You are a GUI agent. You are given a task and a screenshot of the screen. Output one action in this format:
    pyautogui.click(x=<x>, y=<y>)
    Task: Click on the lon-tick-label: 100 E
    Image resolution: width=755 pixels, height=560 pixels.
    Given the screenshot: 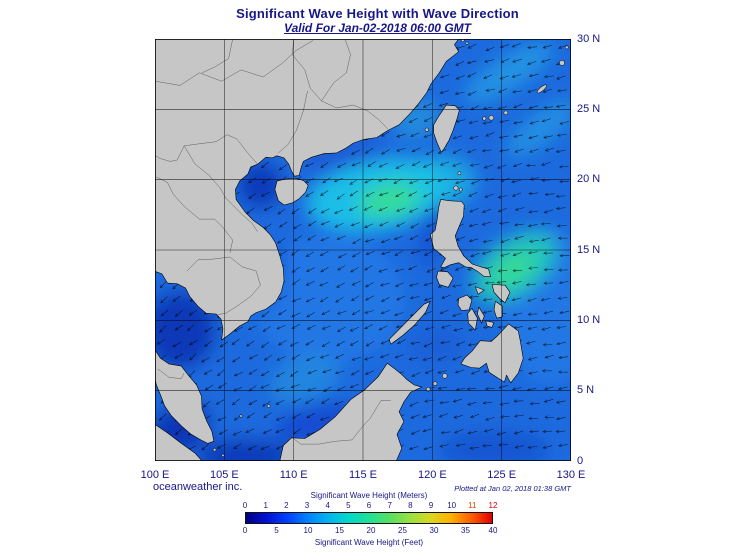 What is the action you would take?
    pyautogui.click(x=155, y=475)
    